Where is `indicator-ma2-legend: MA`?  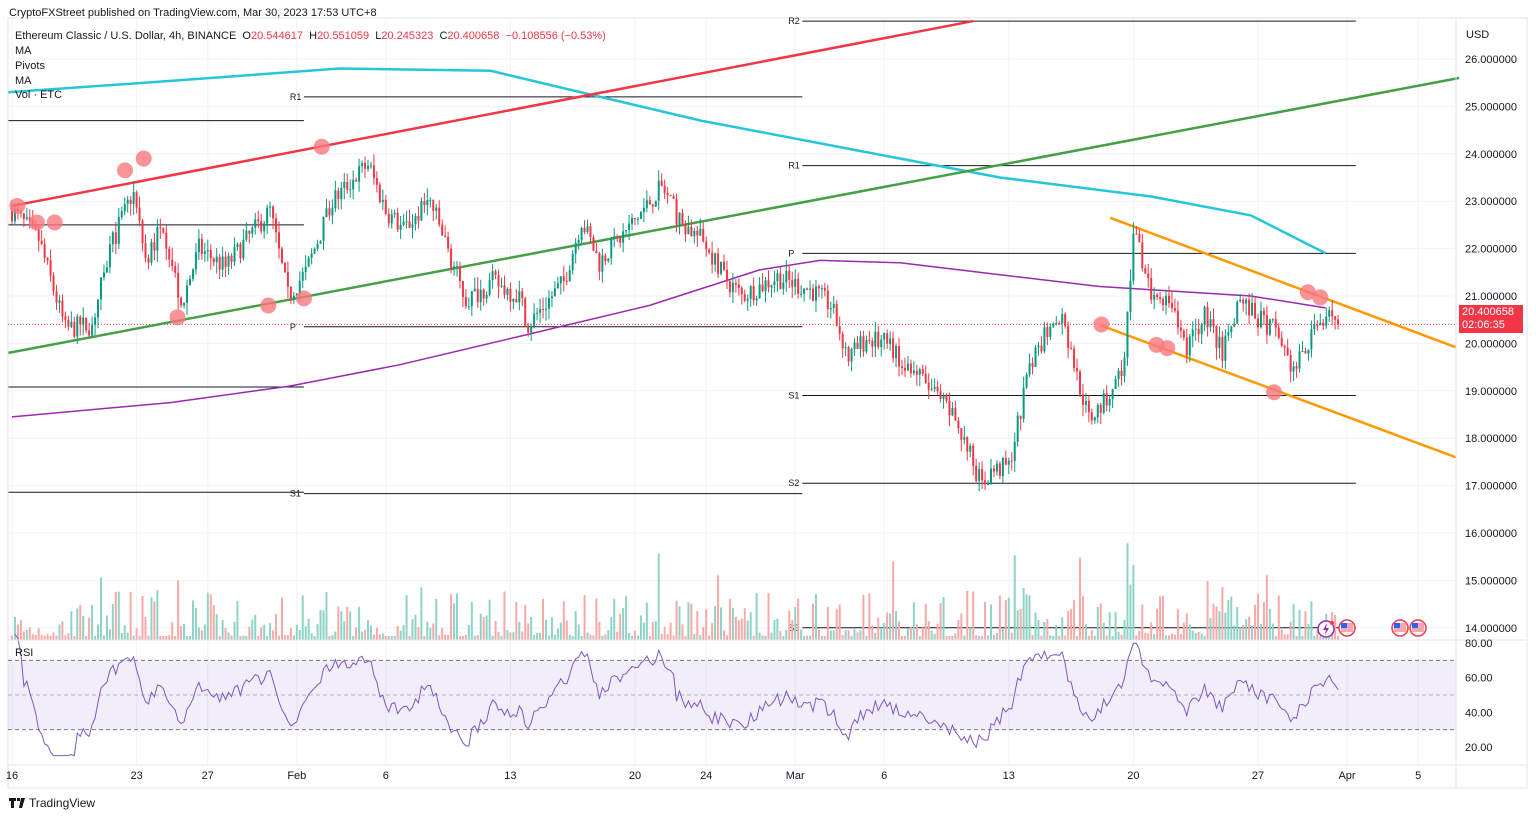 indicator-ma2-legend: MA is located at coordinates (23, 81).